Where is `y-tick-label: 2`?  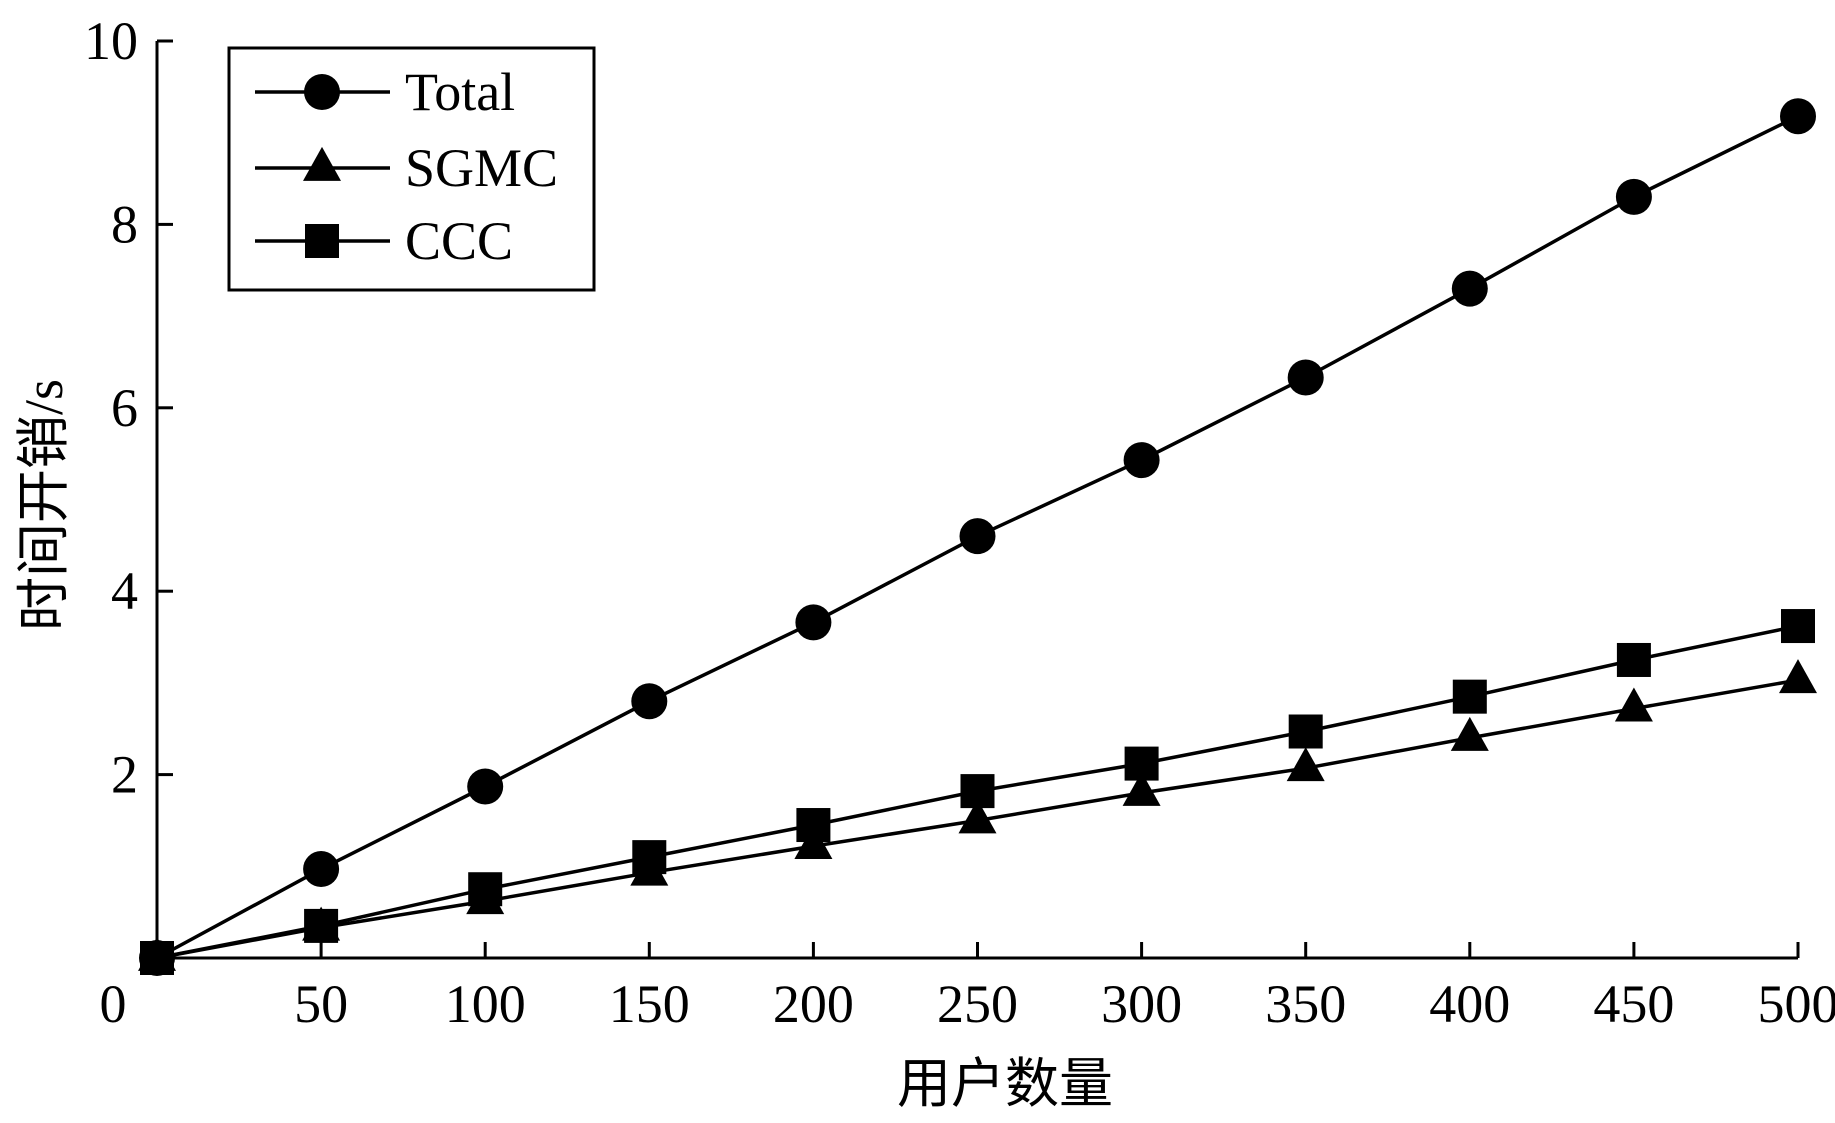
y-tick-label: 2 is located at coordinates (124, 775).